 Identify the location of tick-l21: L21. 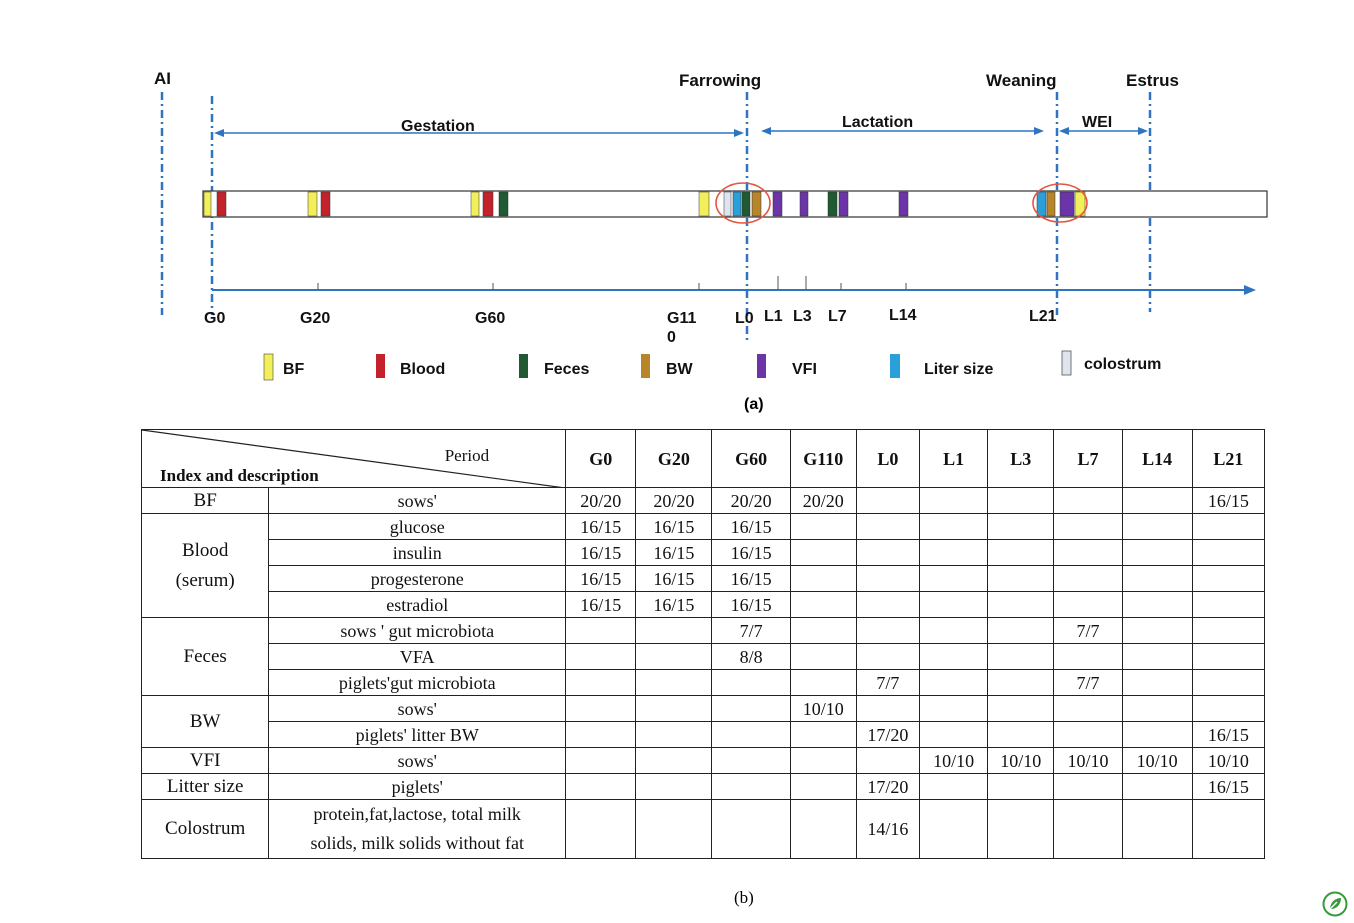
(1043, 316).